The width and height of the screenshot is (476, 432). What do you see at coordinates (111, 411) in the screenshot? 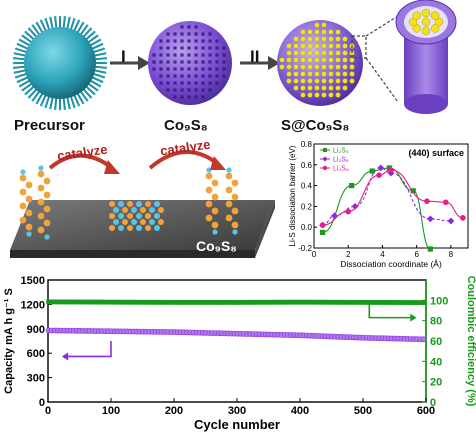
I see `x-tick-label: 100` at bounding box center [111, 411].